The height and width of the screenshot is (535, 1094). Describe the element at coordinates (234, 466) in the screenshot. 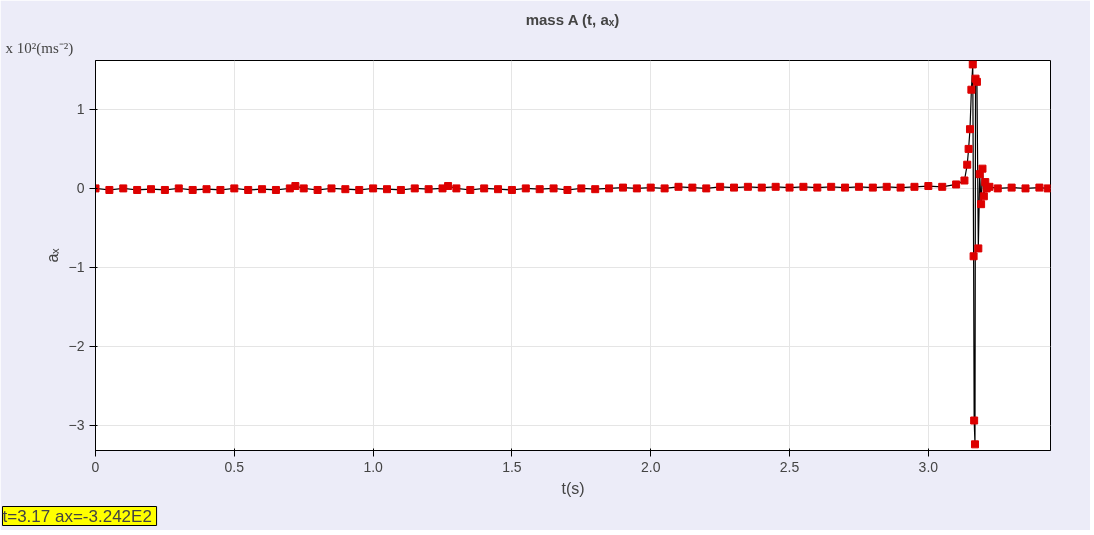

I see `x-tick-label: 0.5` at that location.